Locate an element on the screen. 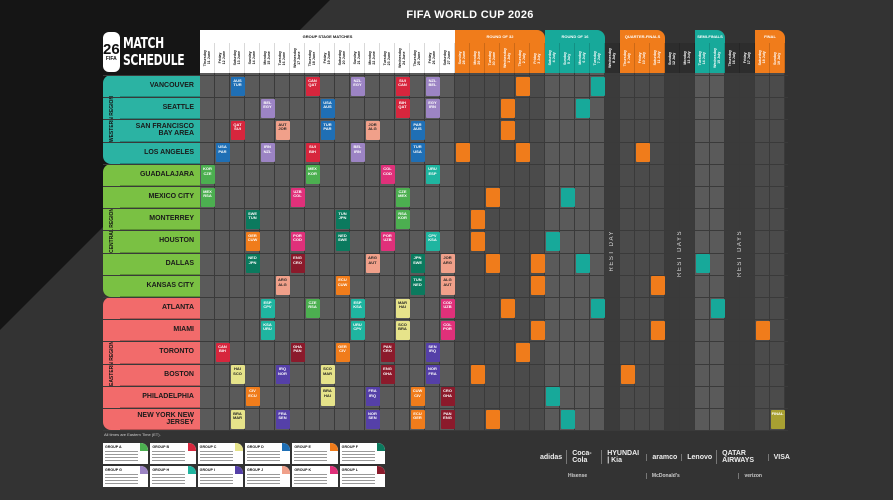  match-cell: CUW CIV is located at coordinates (417, 397).